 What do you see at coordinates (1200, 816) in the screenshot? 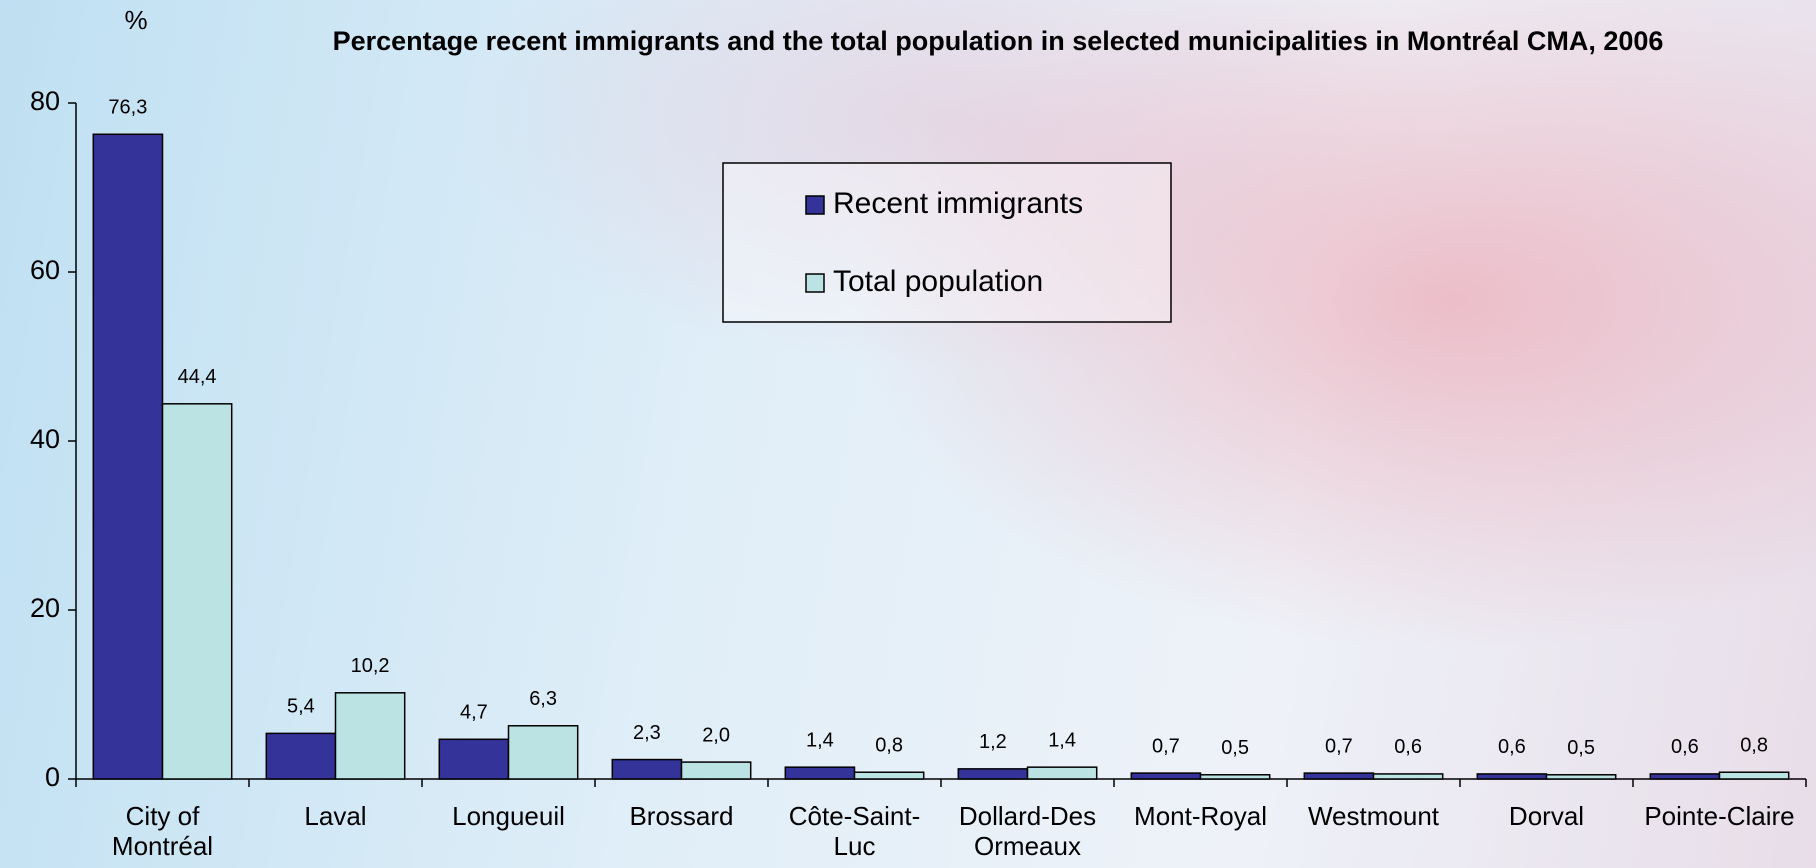
I see `x-tick-label: Mont-Royal` at bounding box center [1200, 816].